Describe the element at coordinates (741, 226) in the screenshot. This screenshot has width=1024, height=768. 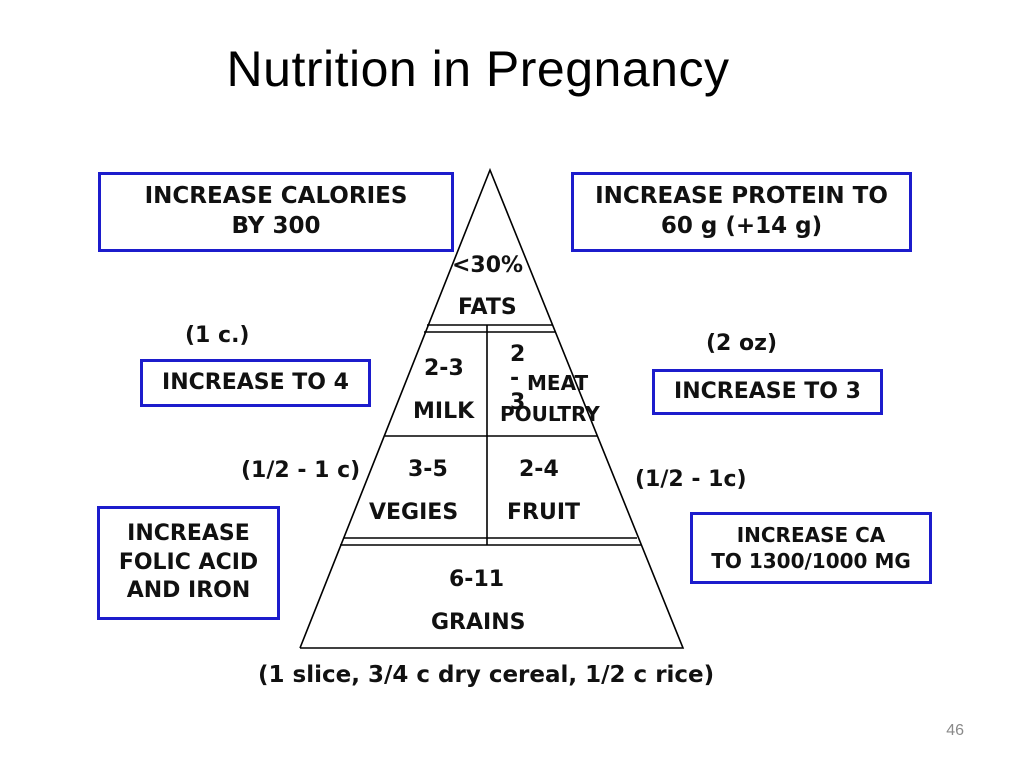
I see `protein-line-2: 60 g (+14 g)` at that location.